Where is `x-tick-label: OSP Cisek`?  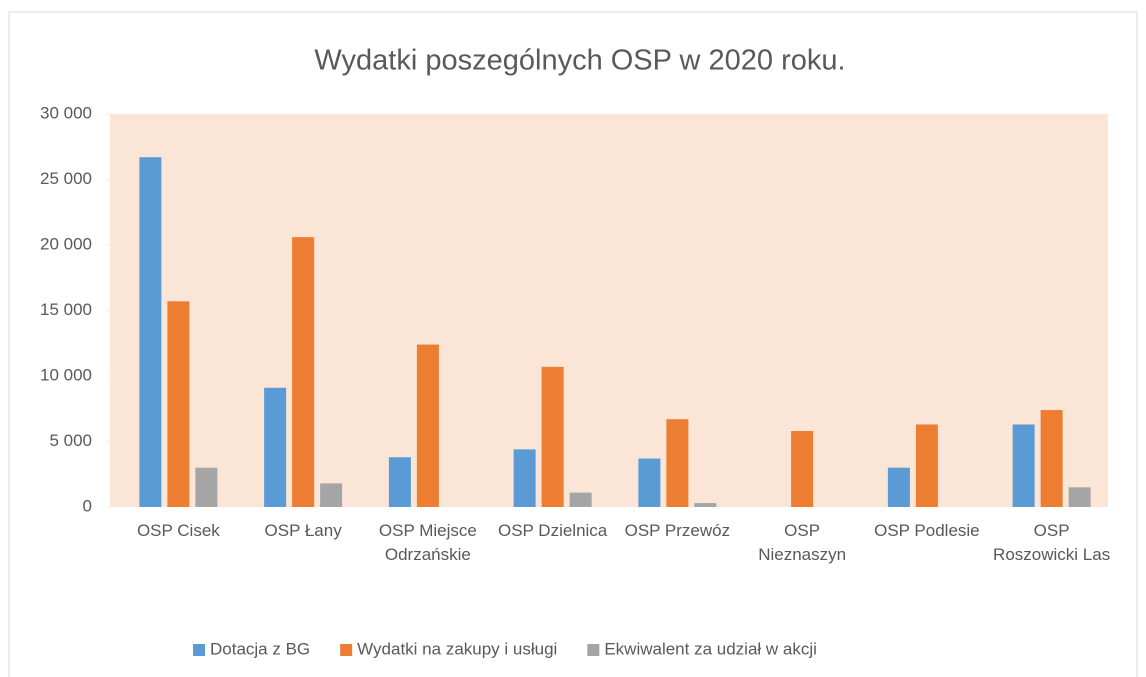
x-tick-label: OSP Cisek is located at coordinates (178, 530).